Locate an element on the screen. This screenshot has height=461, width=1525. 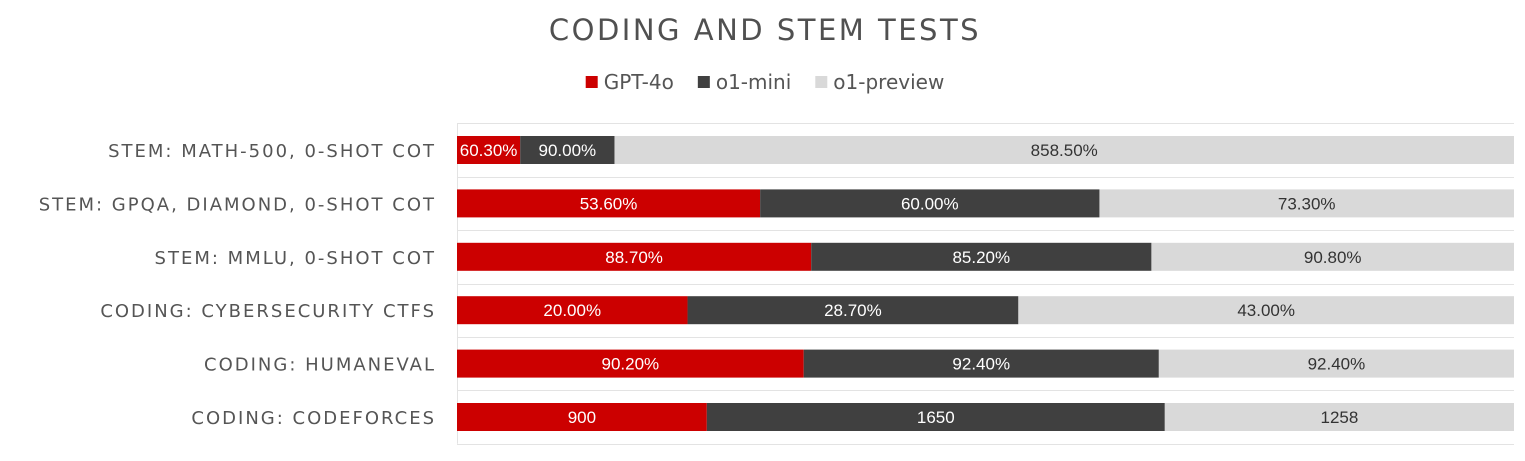
legend-item-o1-mini: o1-mini is located at coordinates (744, 82).